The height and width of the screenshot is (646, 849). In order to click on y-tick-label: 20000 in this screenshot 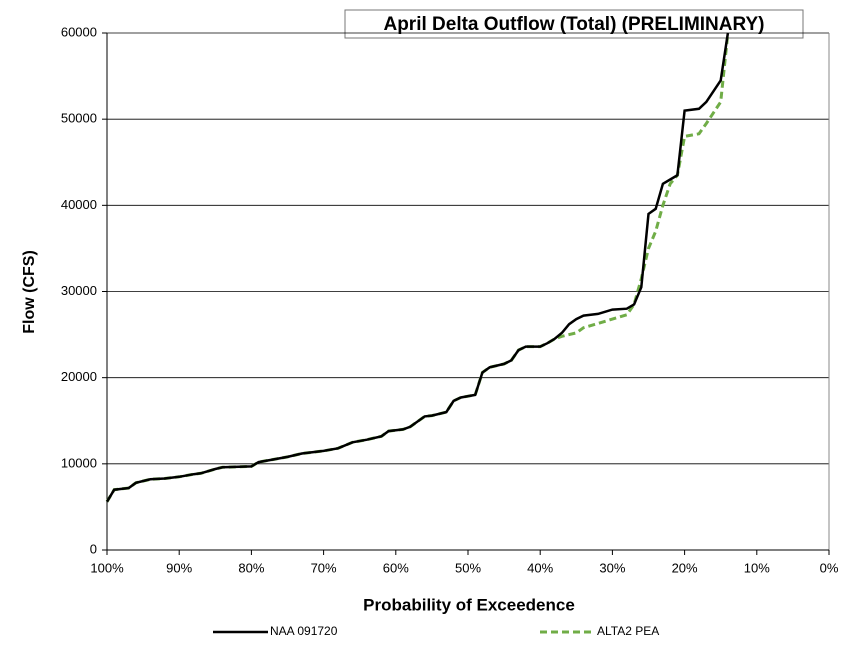, I will do `click(79, 376)`.